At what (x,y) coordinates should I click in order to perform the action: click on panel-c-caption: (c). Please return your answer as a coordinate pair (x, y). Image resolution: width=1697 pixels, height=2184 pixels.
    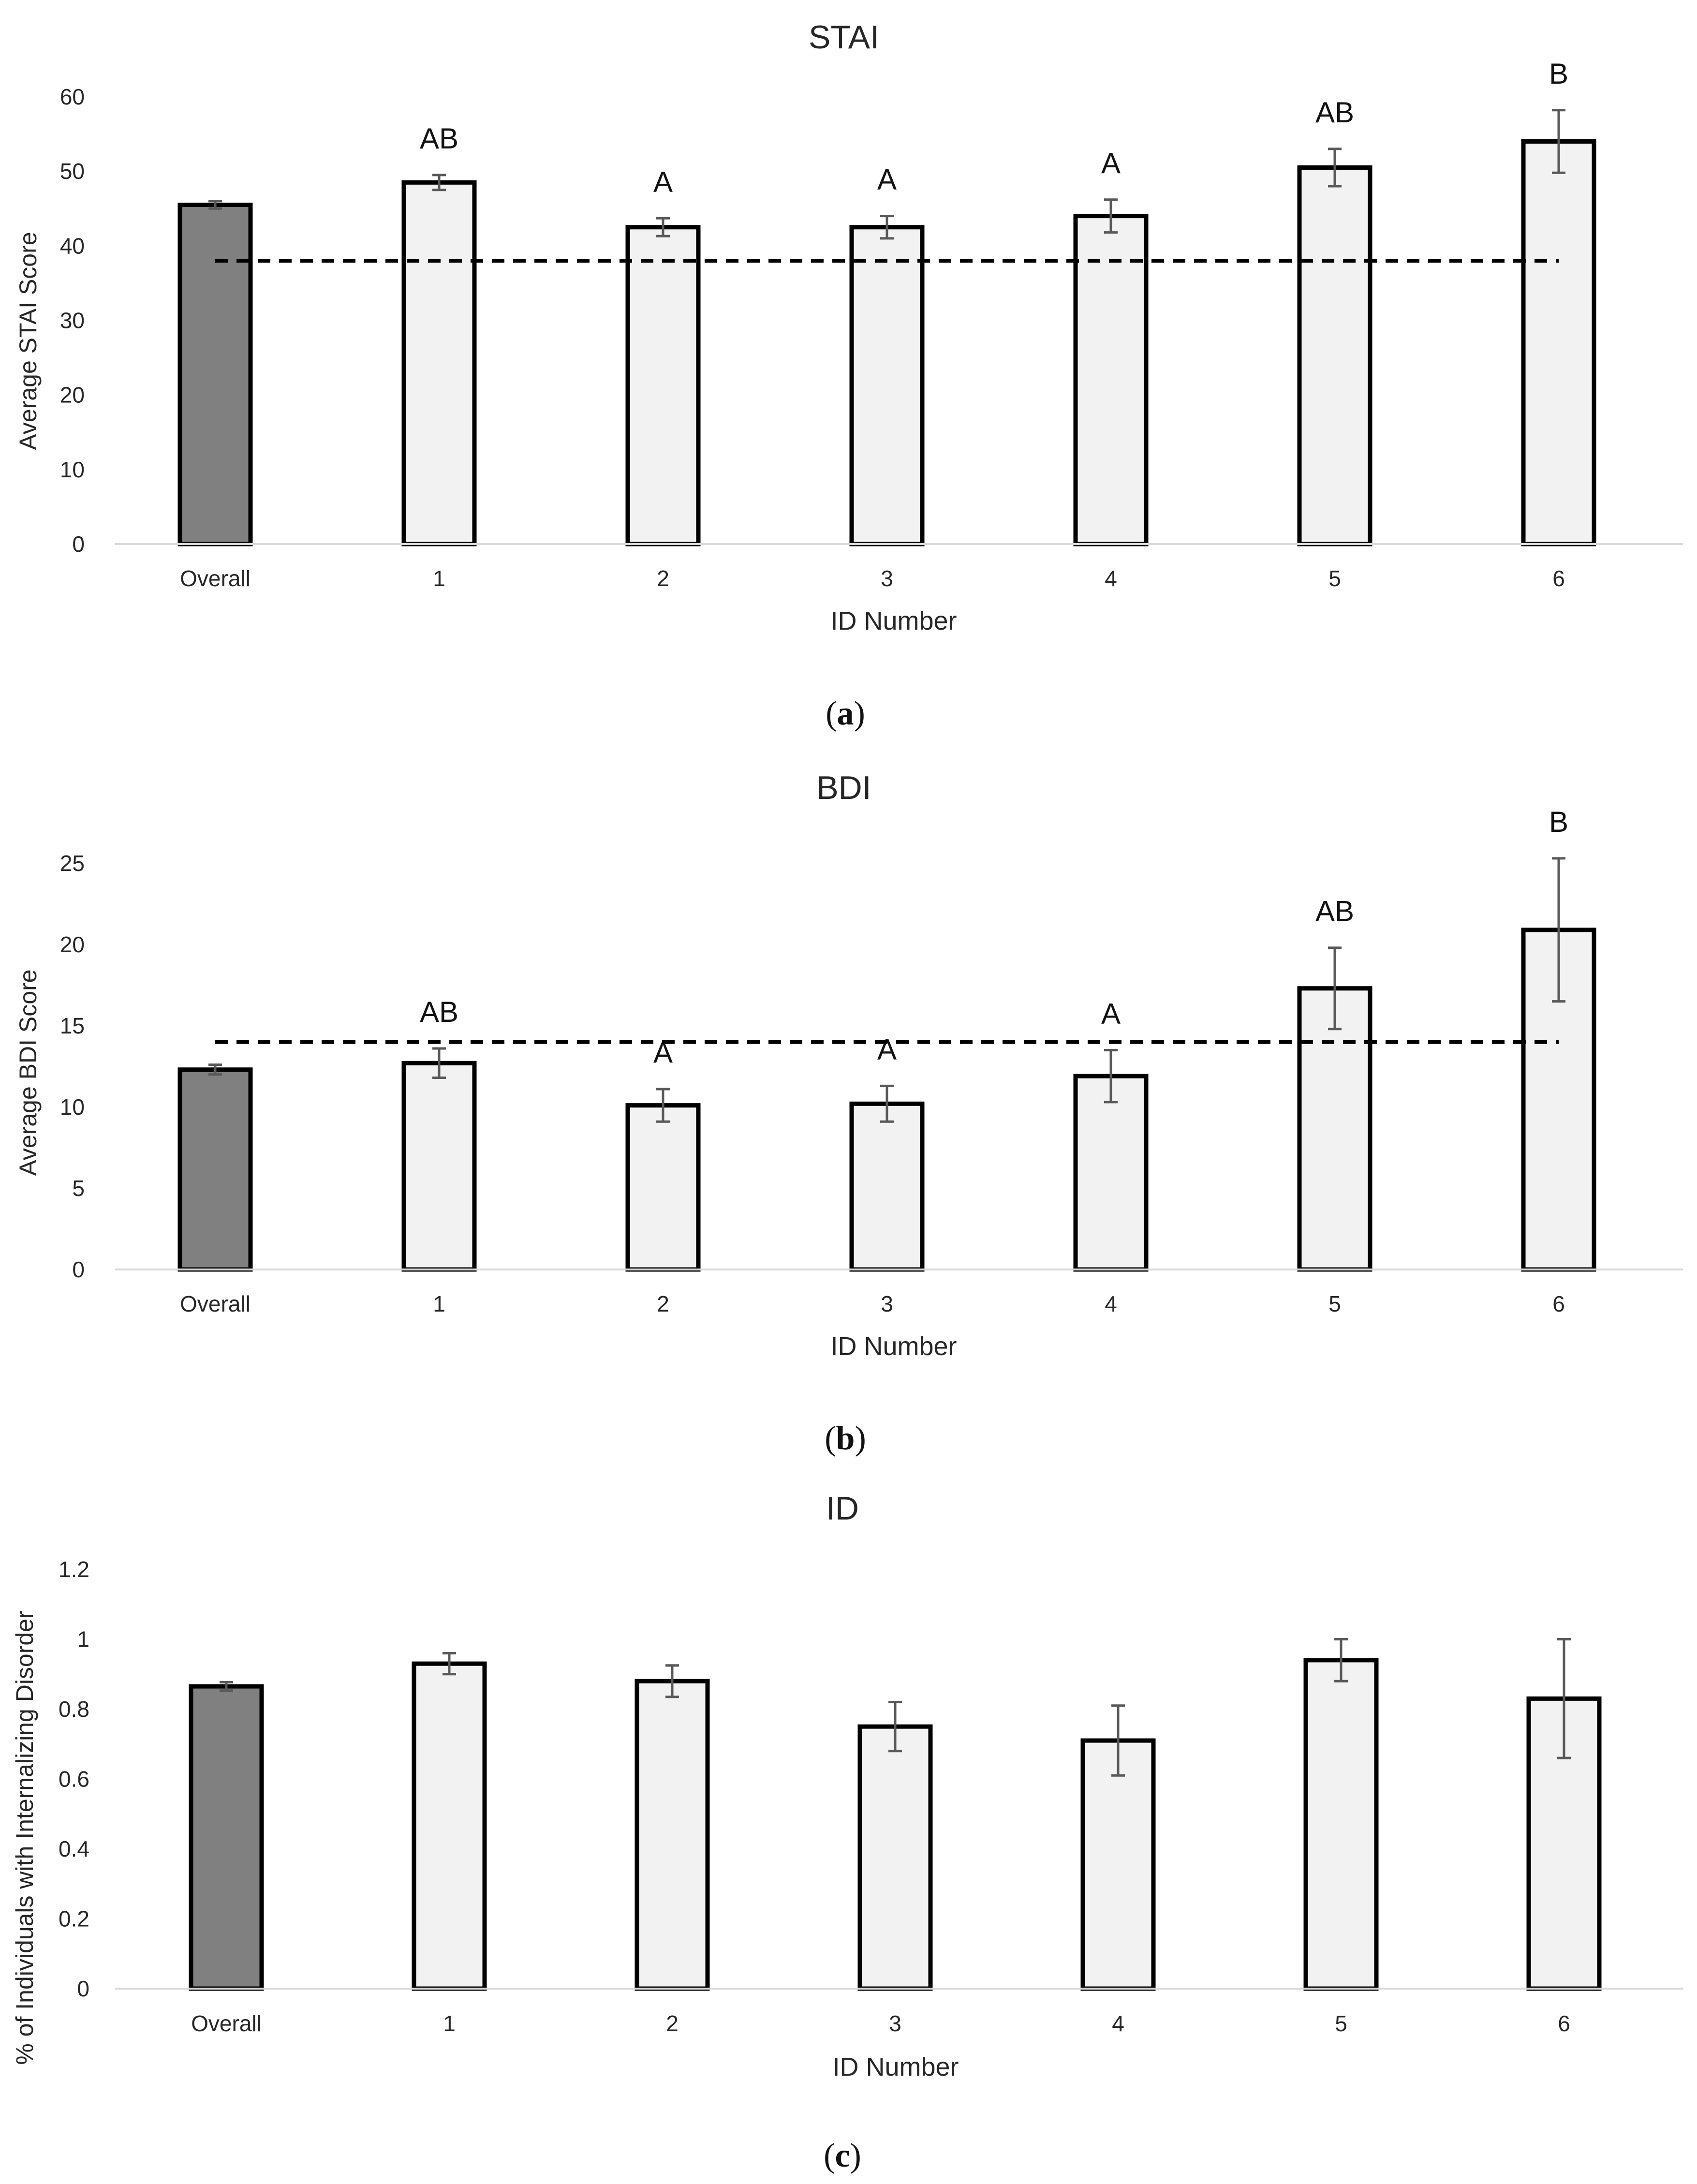
    Looking at the image, I should click on (842, 2156).